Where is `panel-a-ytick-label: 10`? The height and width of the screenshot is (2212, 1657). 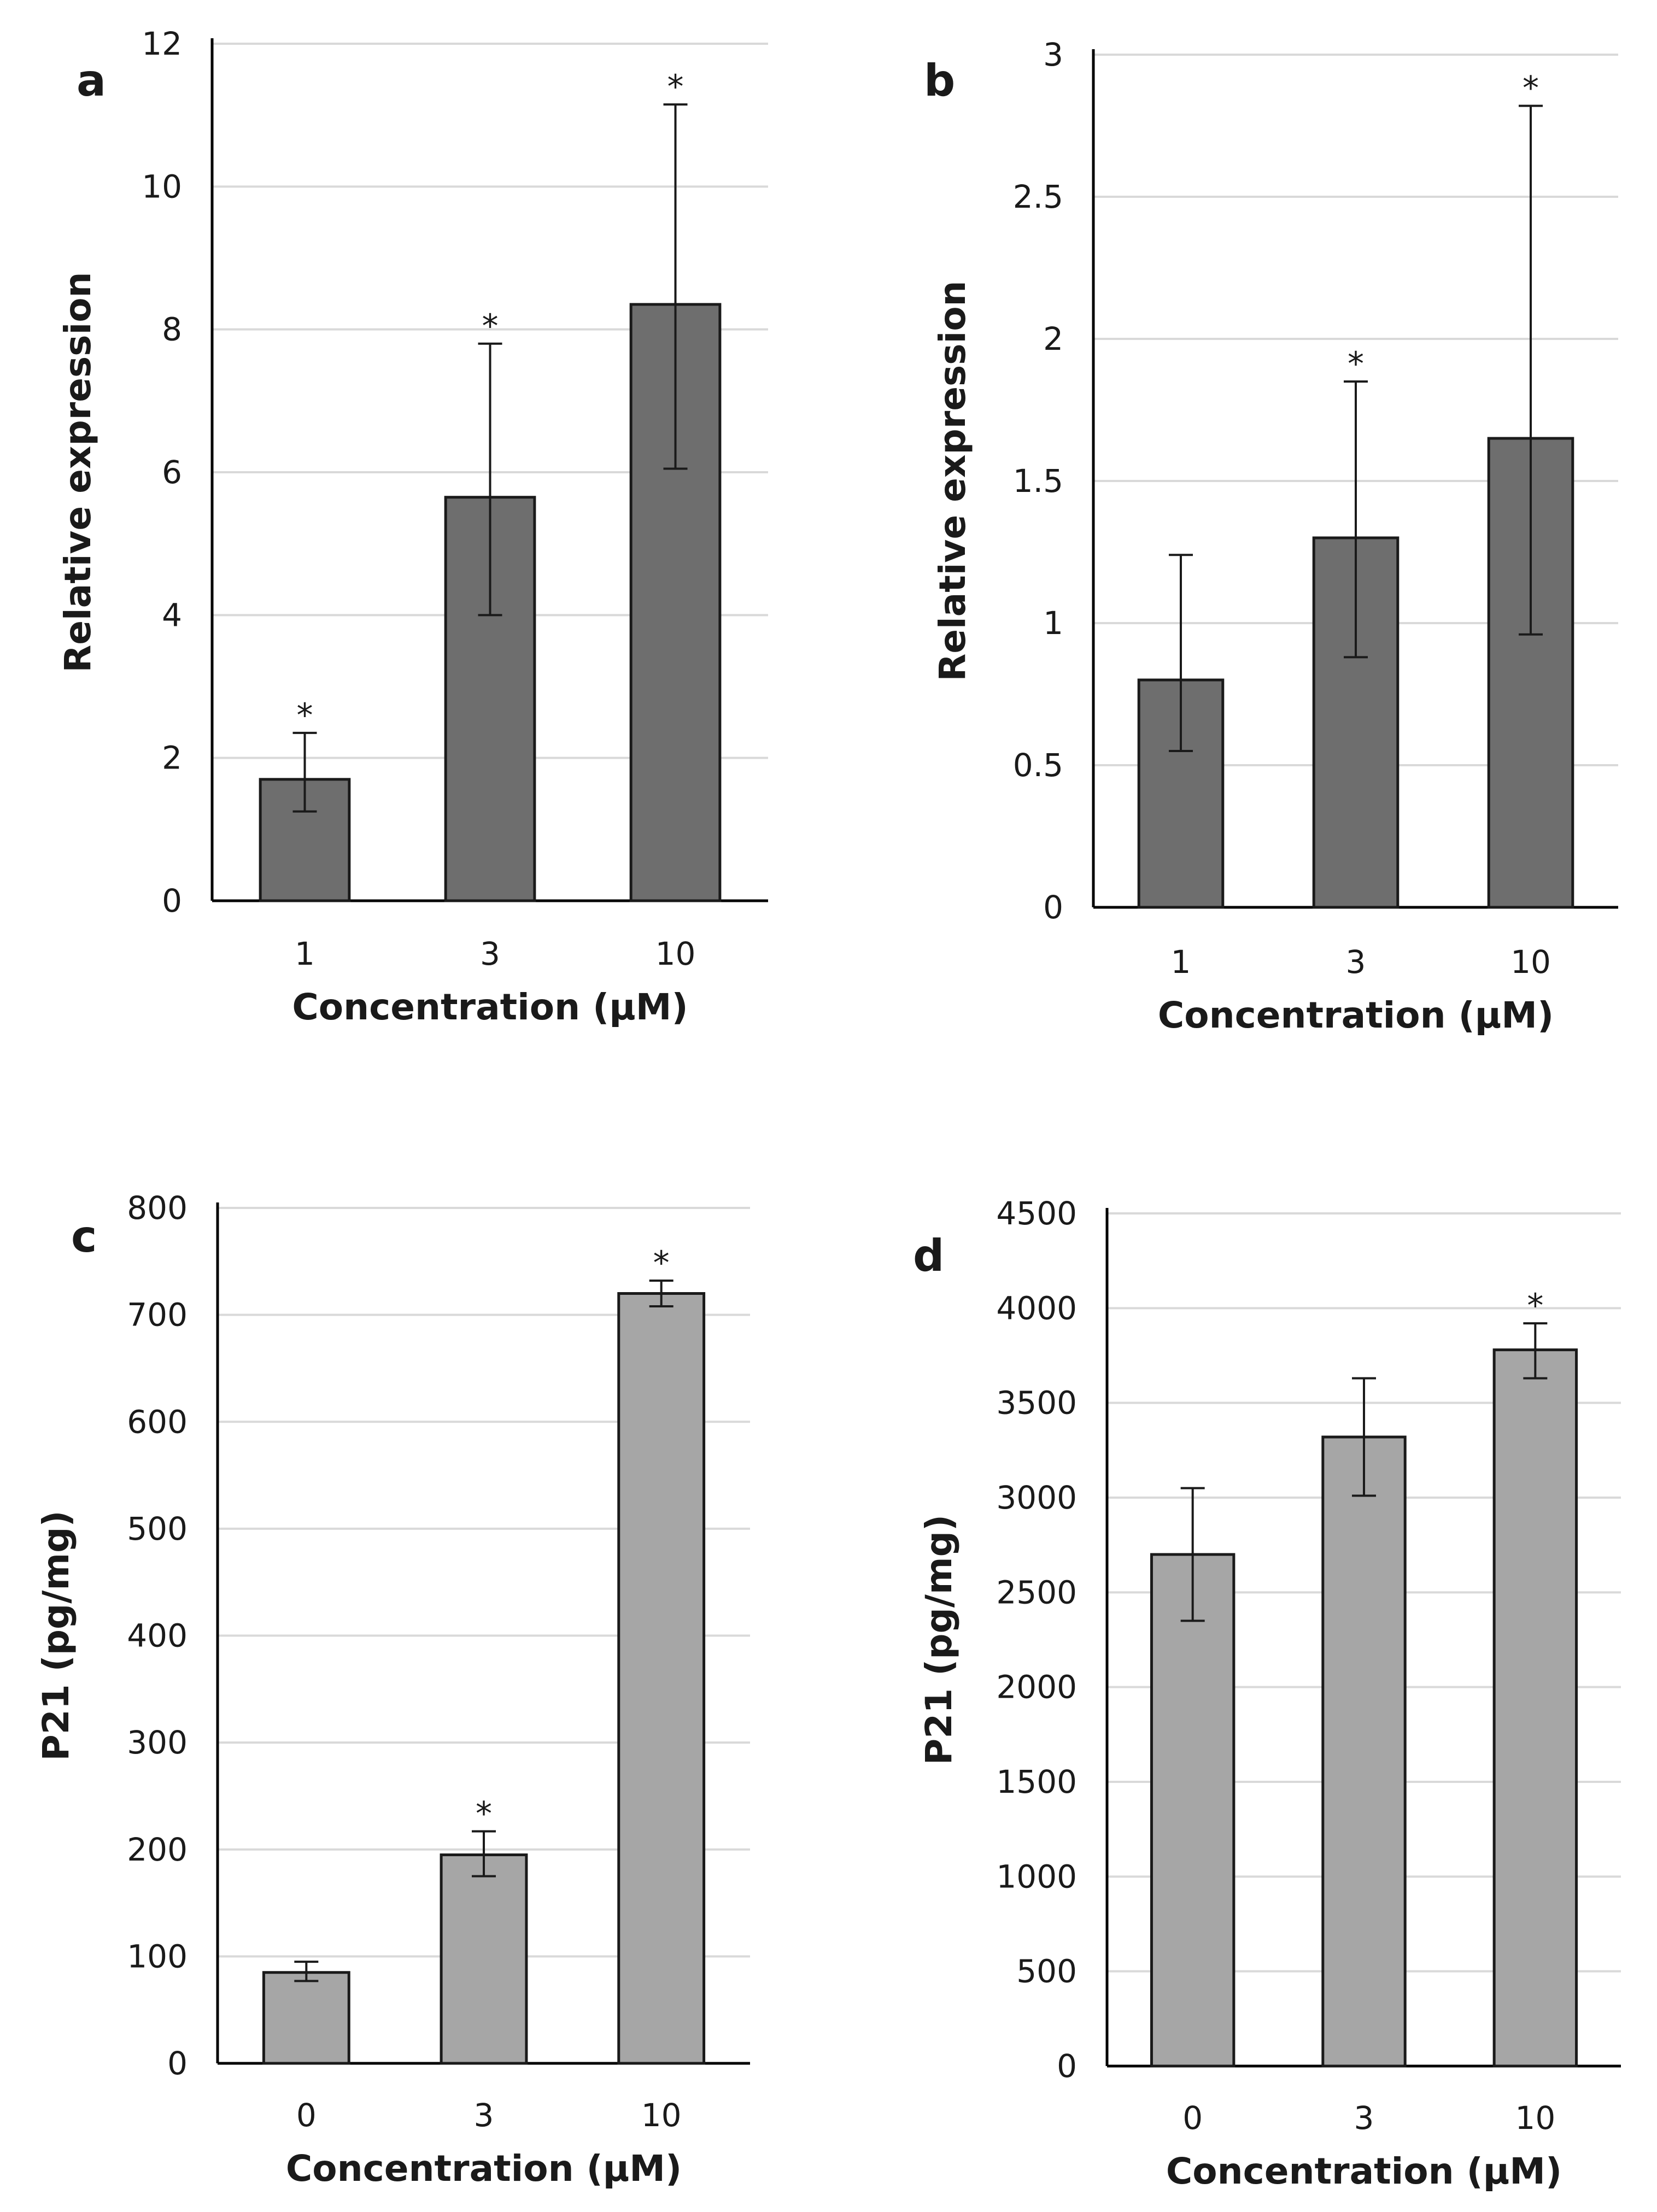 panel-a-ytick-label: 10 is located at coordinates (162, 187).